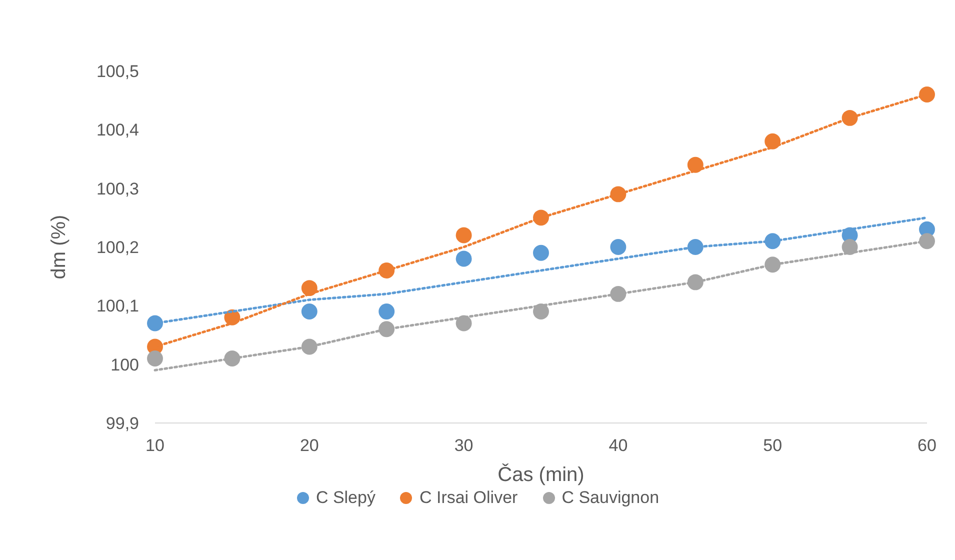 The height and width of the screenshot is (560, 955). I want to click on y-tick-label: 100,1, so click(117, 306).